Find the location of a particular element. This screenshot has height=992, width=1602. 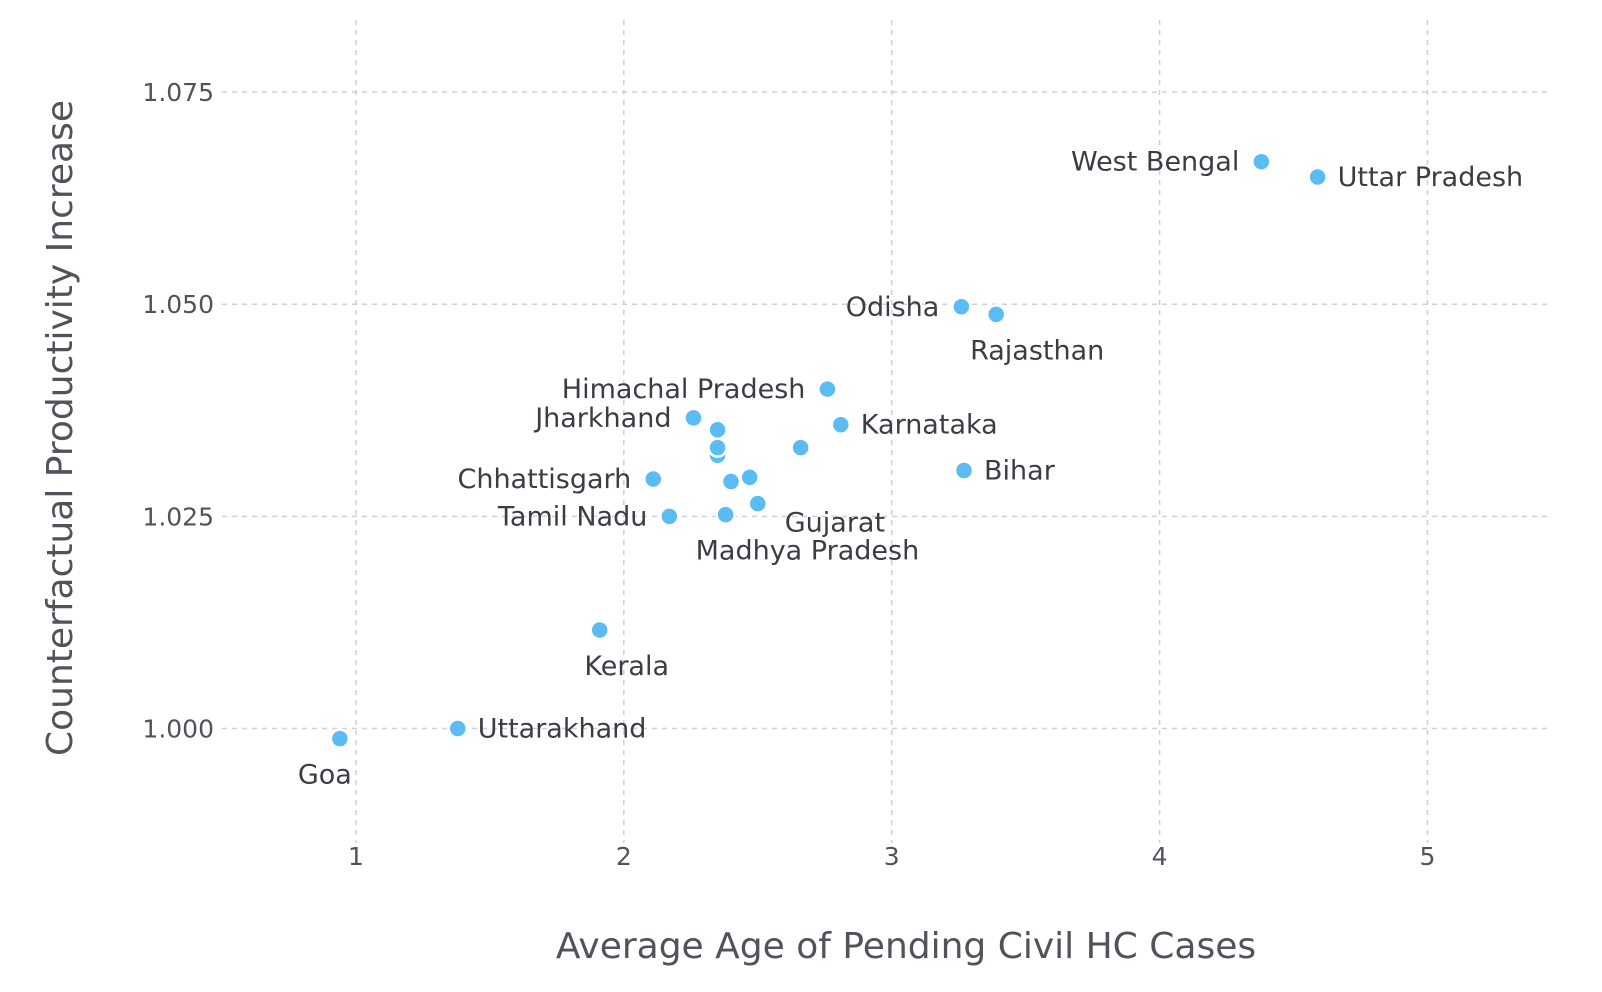

point-label: Uttar Pradesh is located at coordinates (1431, 177).